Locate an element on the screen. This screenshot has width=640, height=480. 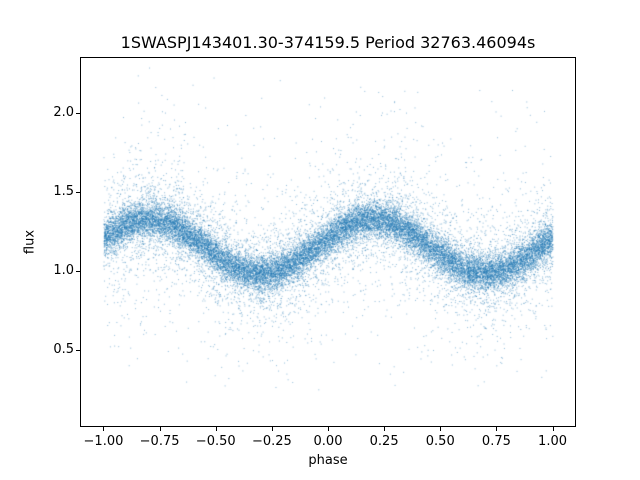
y-tick-label: 0.5 is located at coordinates (63, 350).